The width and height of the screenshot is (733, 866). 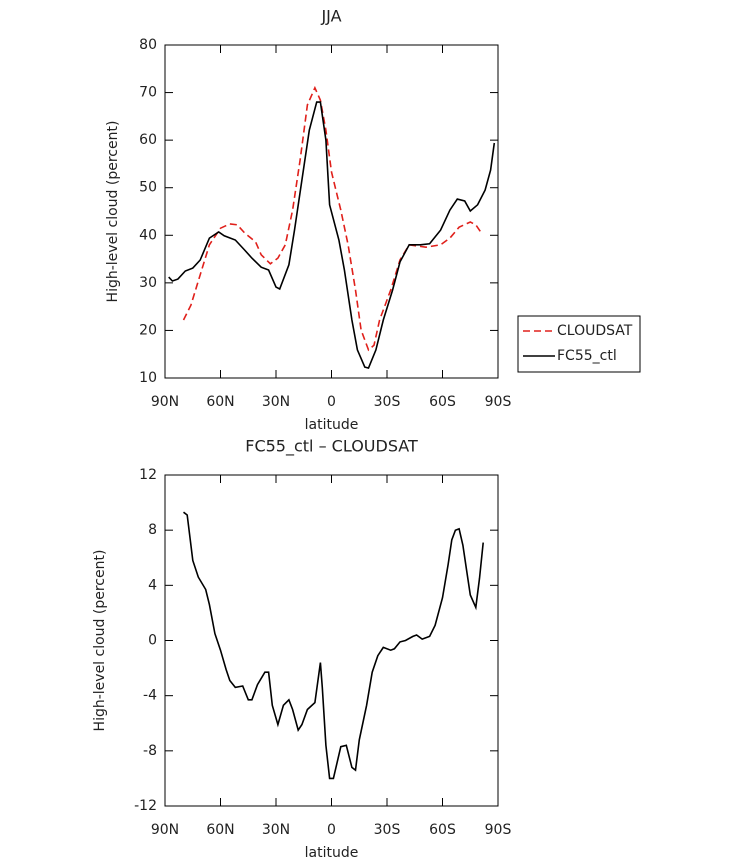 What do you see at coordinates (148, 283) in the screenshot?
I see `y-tick-label: 30` at bounding box center [148, 283].